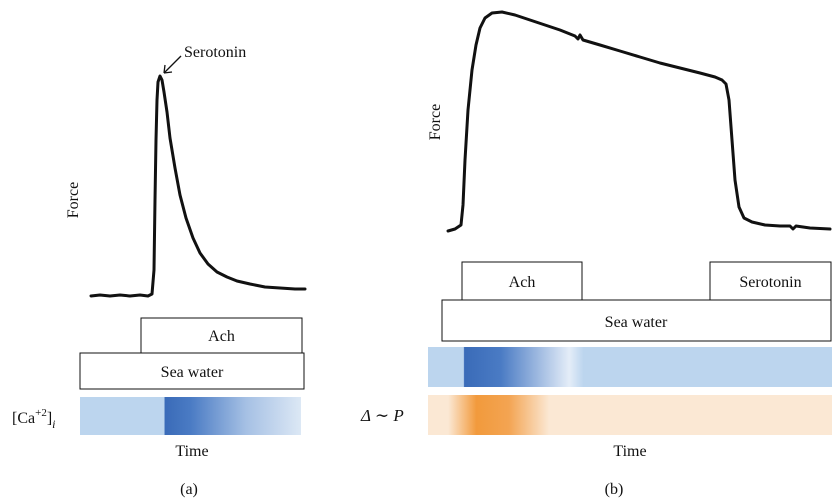  Describe the element at coordinates (191, 451) in the screenshot. I see `panel-a-time-label: Time` at that location.